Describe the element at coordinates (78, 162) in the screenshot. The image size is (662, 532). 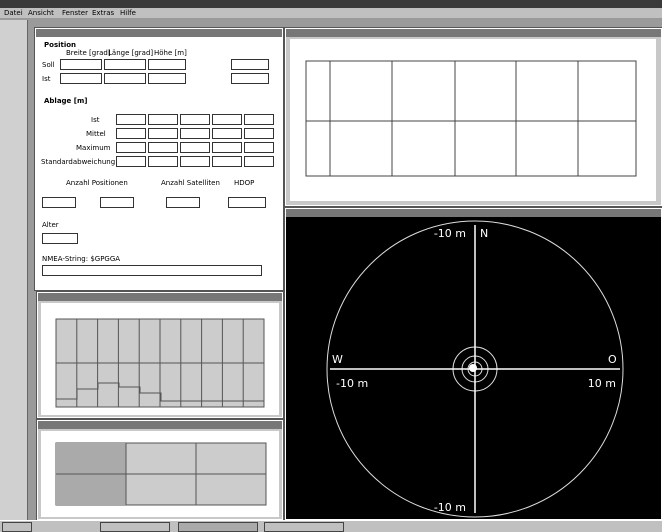
I see `row-label: Standardabweichung` at that location.